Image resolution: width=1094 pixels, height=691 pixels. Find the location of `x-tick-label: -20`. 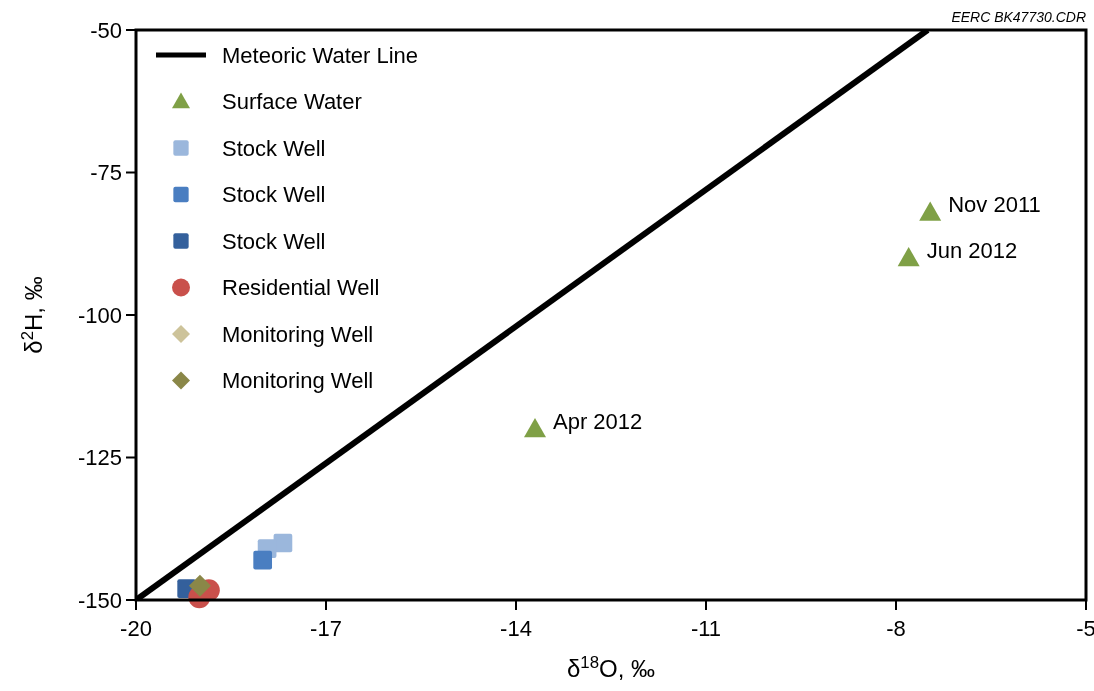

x-tick-label: -20 is located at coordinates (136, 628).